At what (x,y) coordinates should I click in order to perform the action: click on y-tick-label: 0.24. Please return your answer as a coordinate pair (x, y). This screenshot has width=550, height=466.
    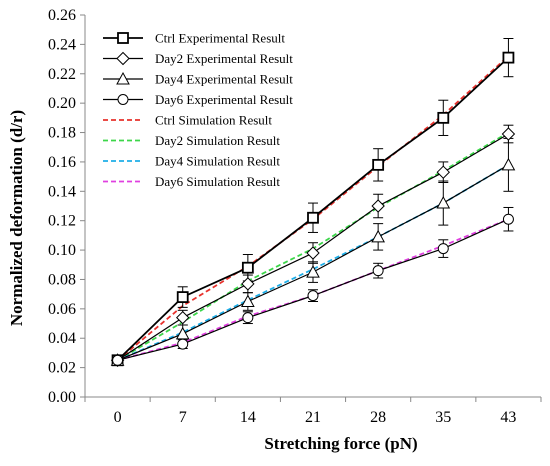
    Looking at the image, I should click on (62, 44).